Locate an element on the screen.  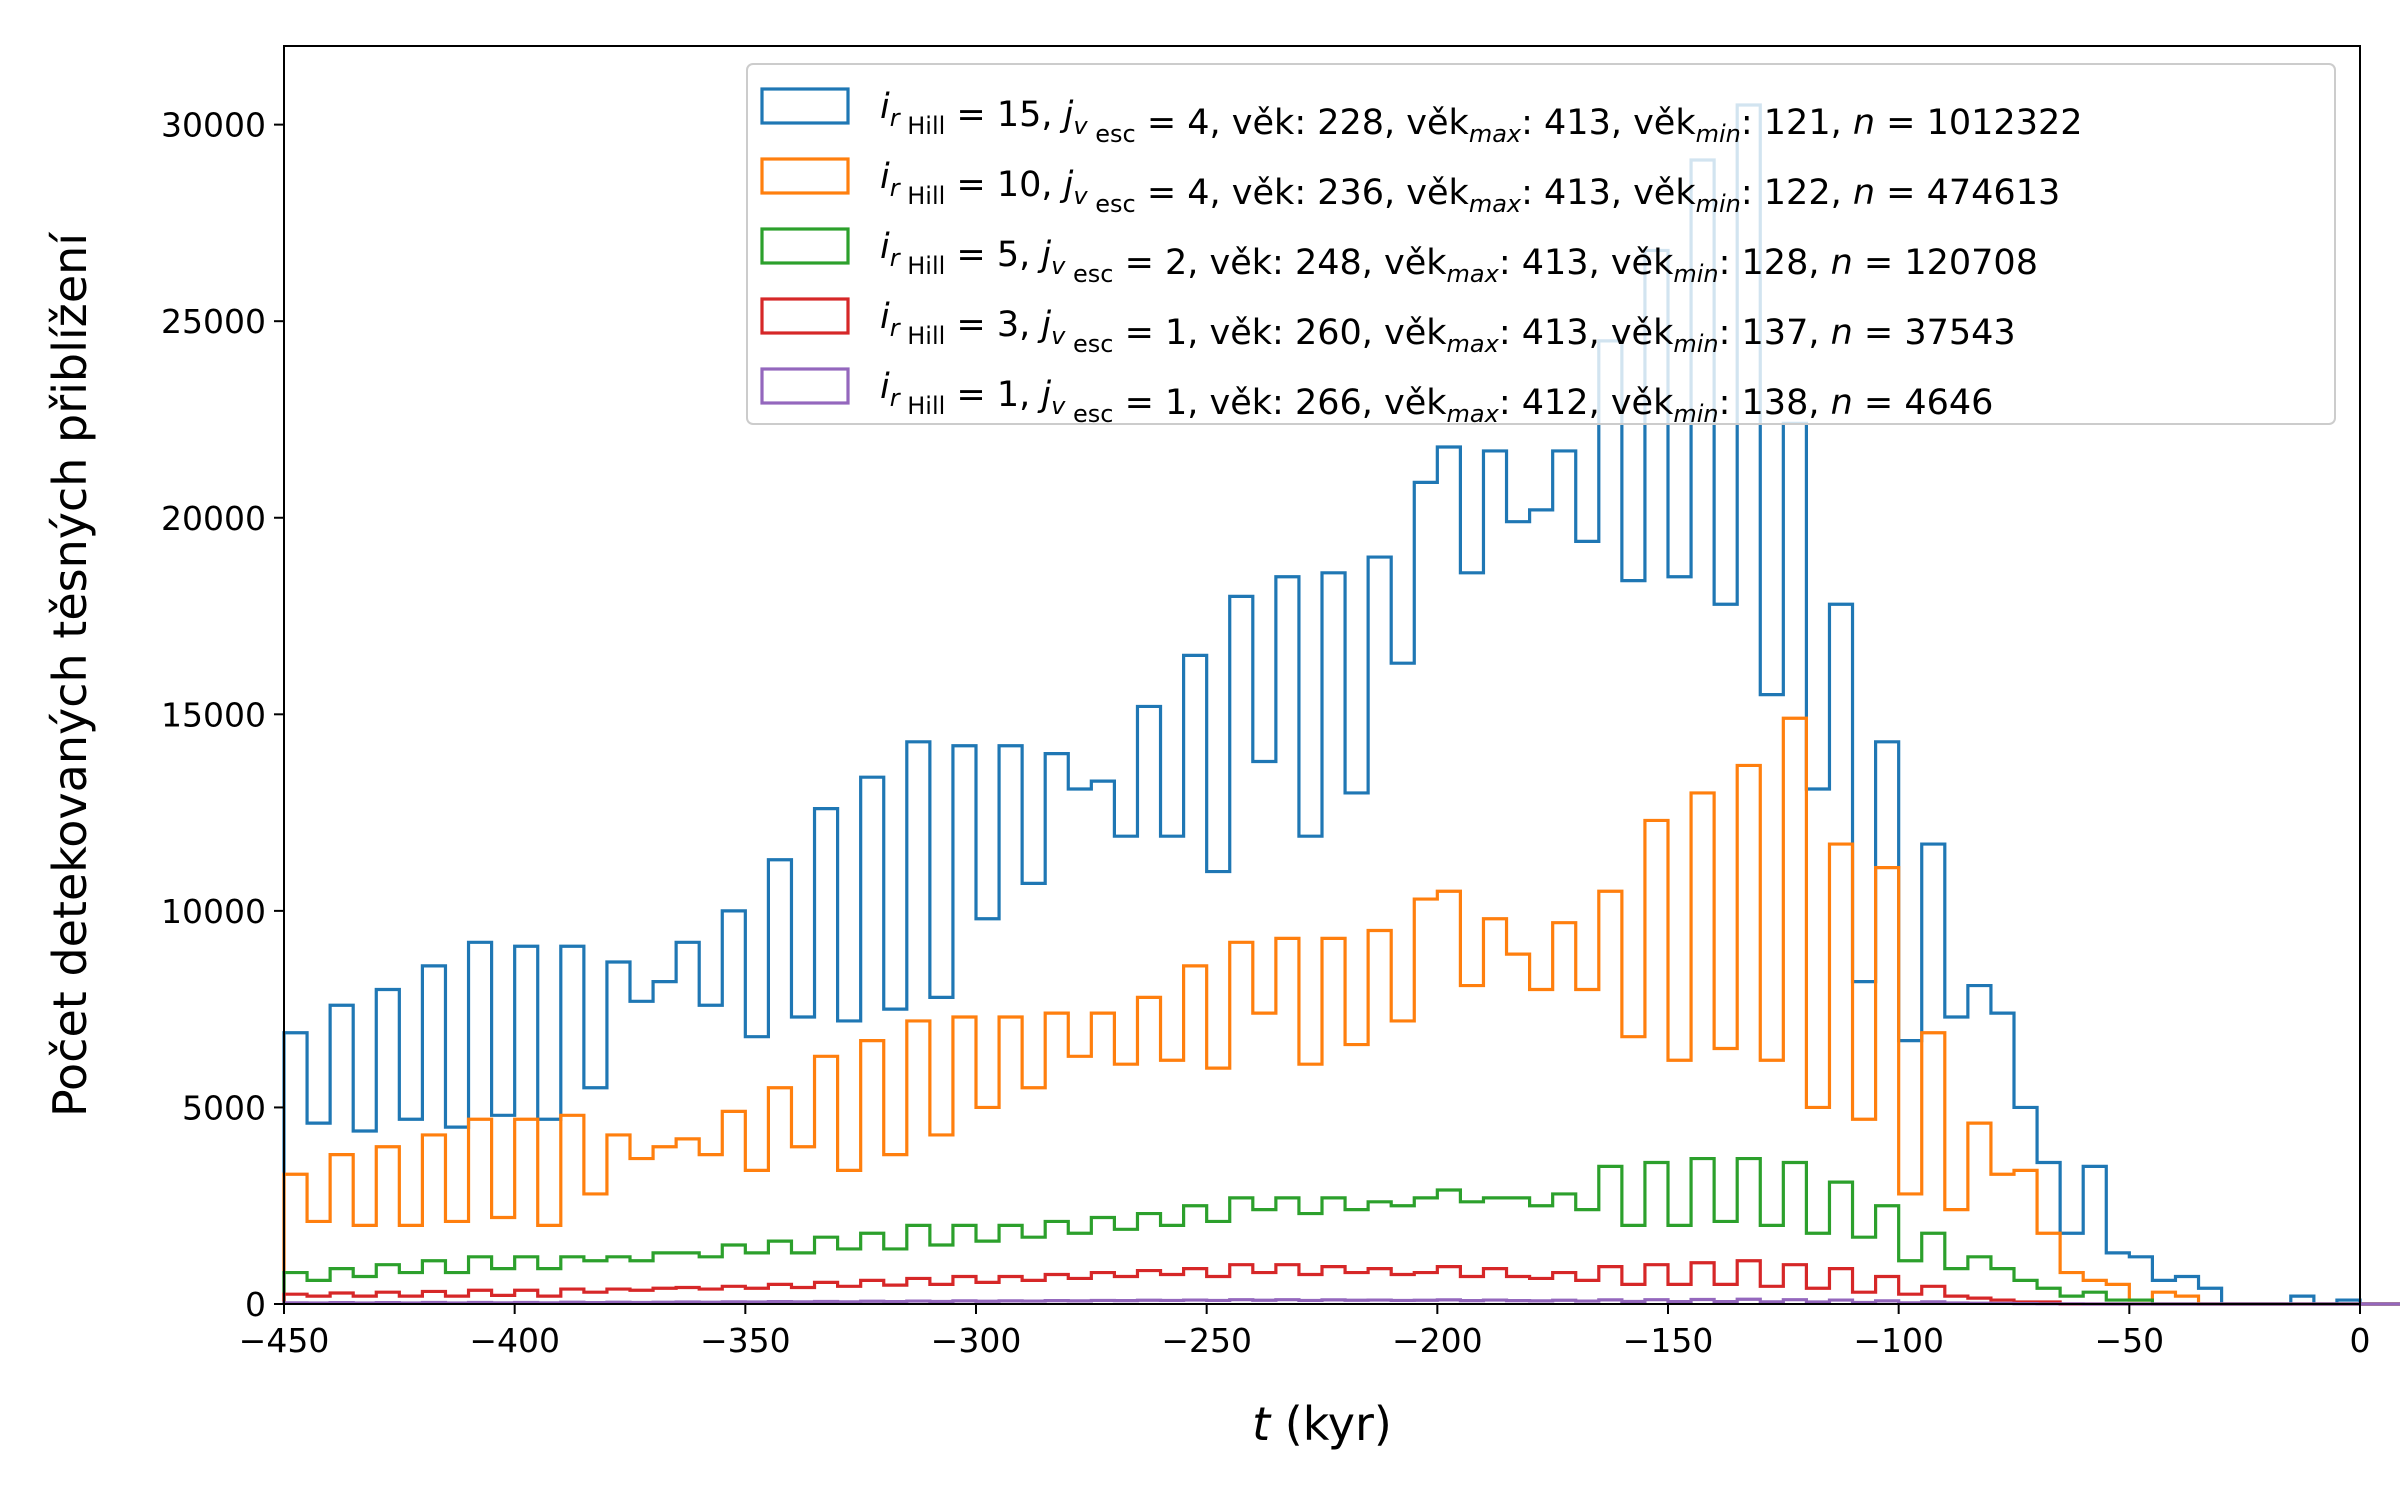
y-tick-label: 0 is located at coordinates (255, 1304).